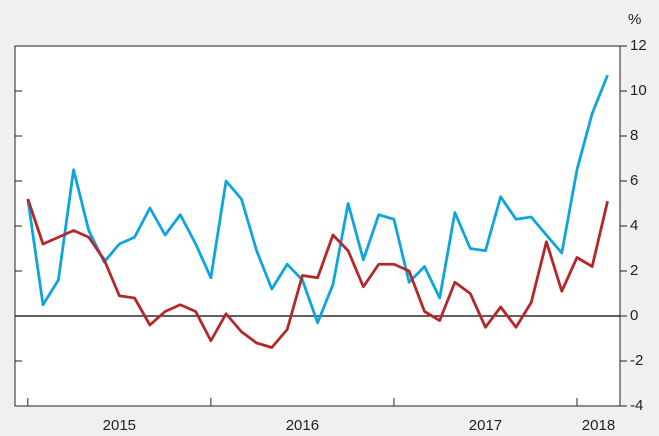 This screenshot has width=659, height=436. Describe the element at coordinates (302, 425) in the screenshot. I see `x-tick-label: 2016` at that location.